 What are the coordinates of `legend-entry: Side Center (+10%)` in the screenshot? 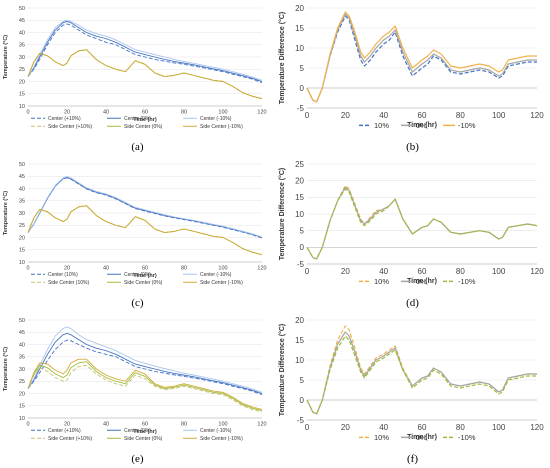 It's located at (70, 439).